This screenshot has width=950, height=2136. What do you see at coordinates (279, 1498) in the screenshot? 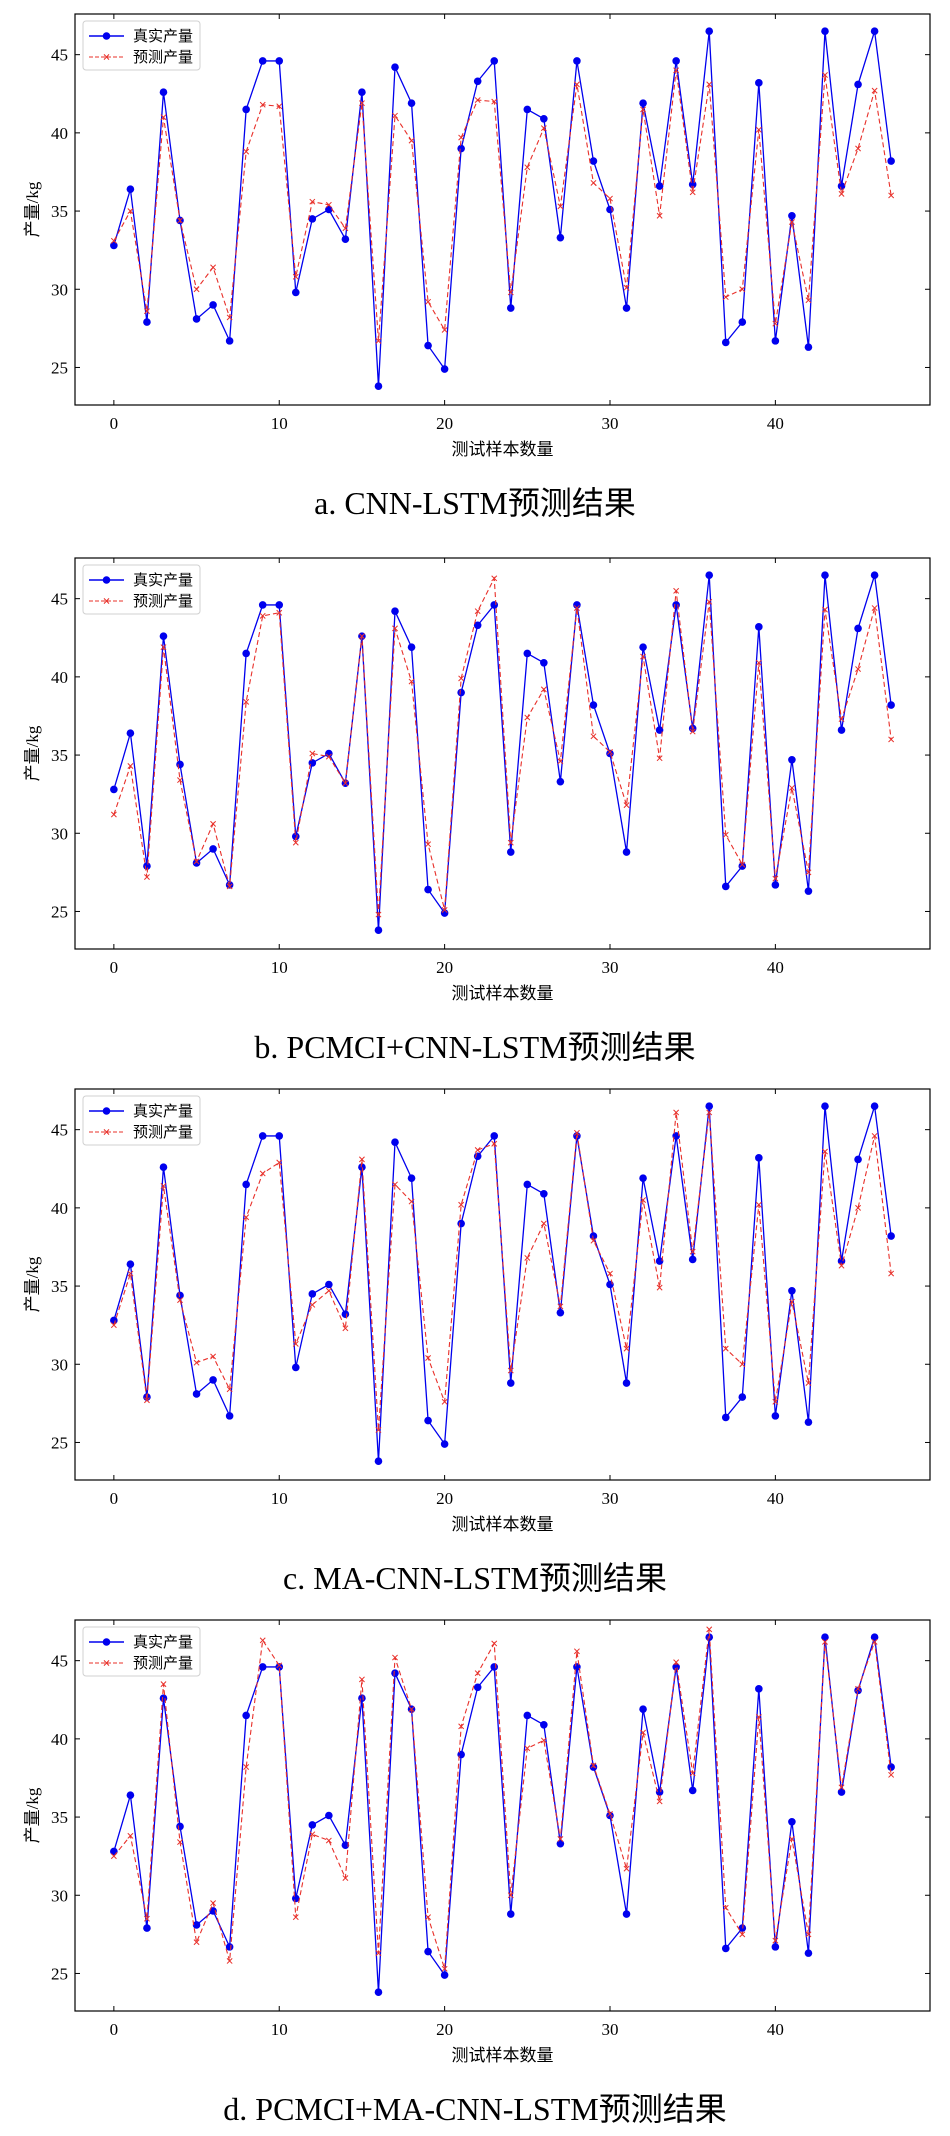
I see `x-tick-label: 10` at bounding box center [279, 1498].